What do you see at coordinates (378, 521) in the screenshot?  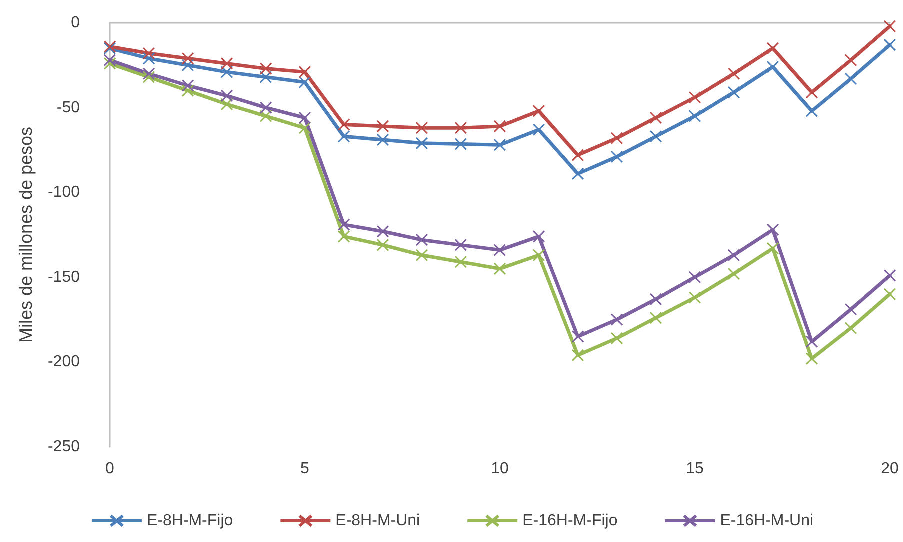 I see `legend-label: E-8H-M-Uni` at bounding box center [378, 521].